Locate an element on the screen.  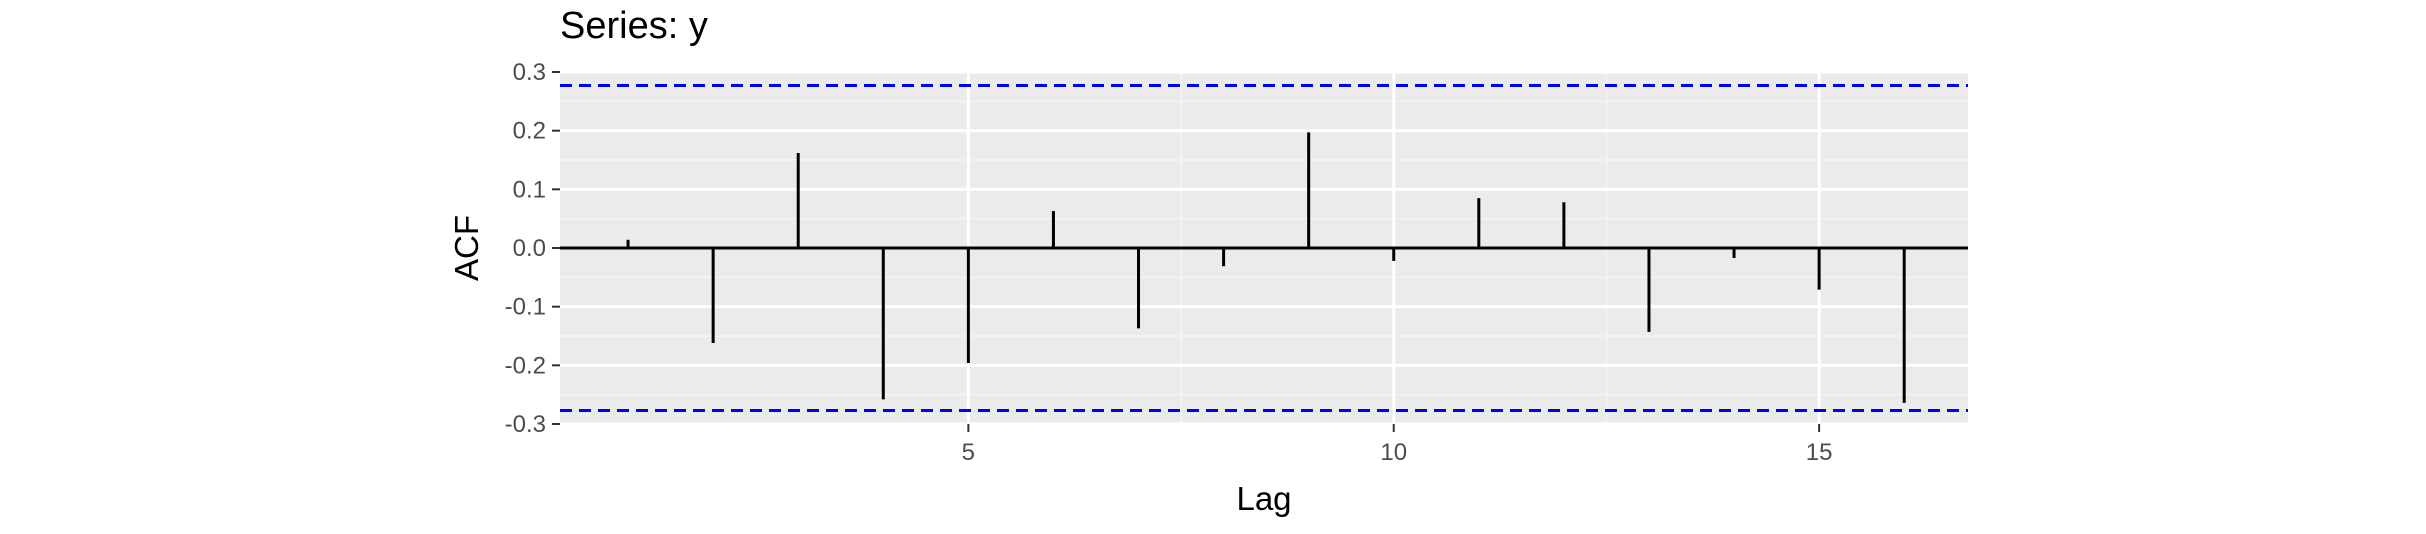
x-tick-label: 15 is located at coordinates (1819, 452).